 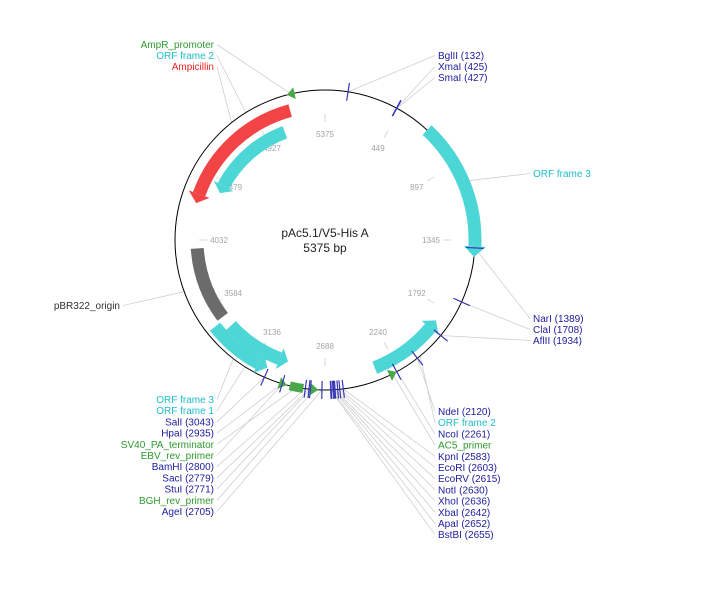 I want to click on label-bstbi-2655: BstBI (2655), so click(x=466, y=535).